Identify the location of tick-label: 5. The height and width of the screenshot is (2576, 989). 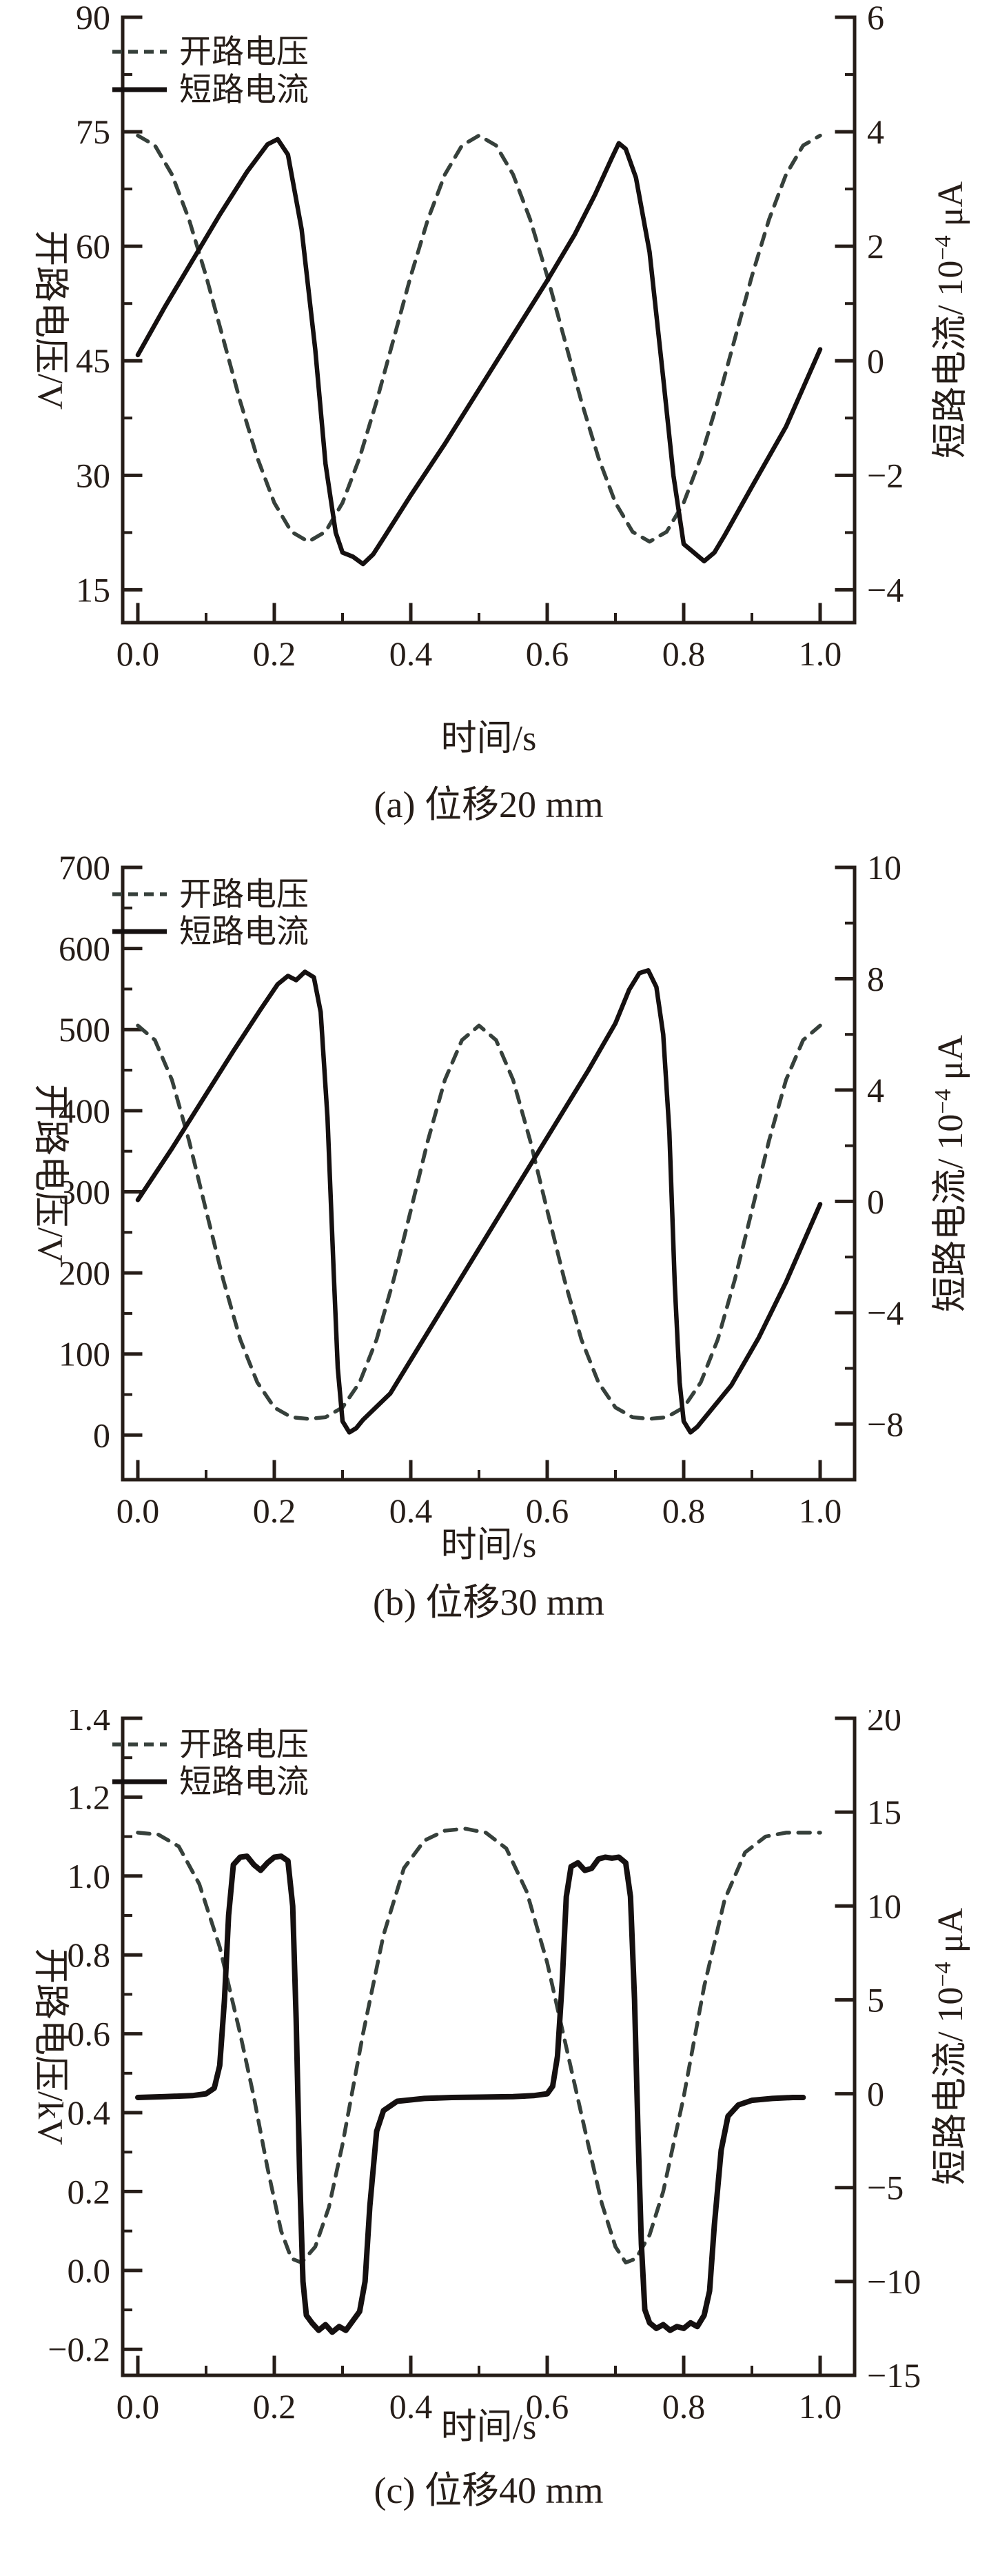
(875, 1999).